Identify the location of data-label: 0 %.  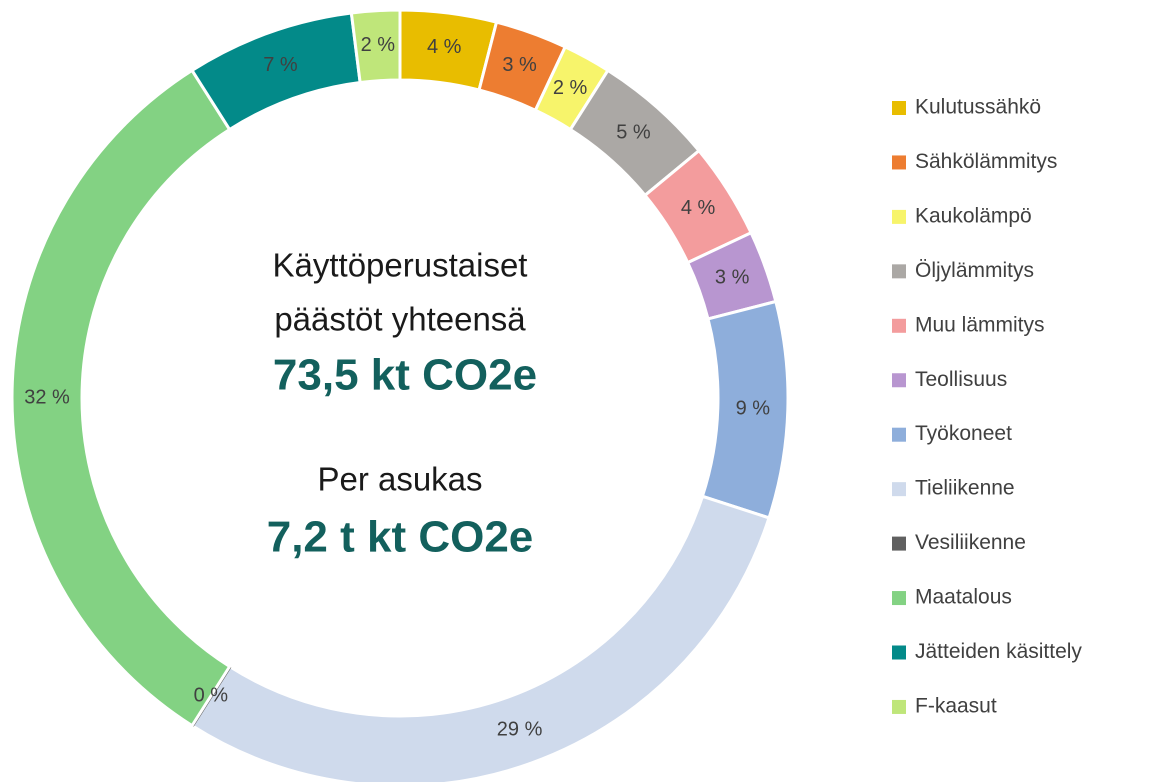
(211, 695).